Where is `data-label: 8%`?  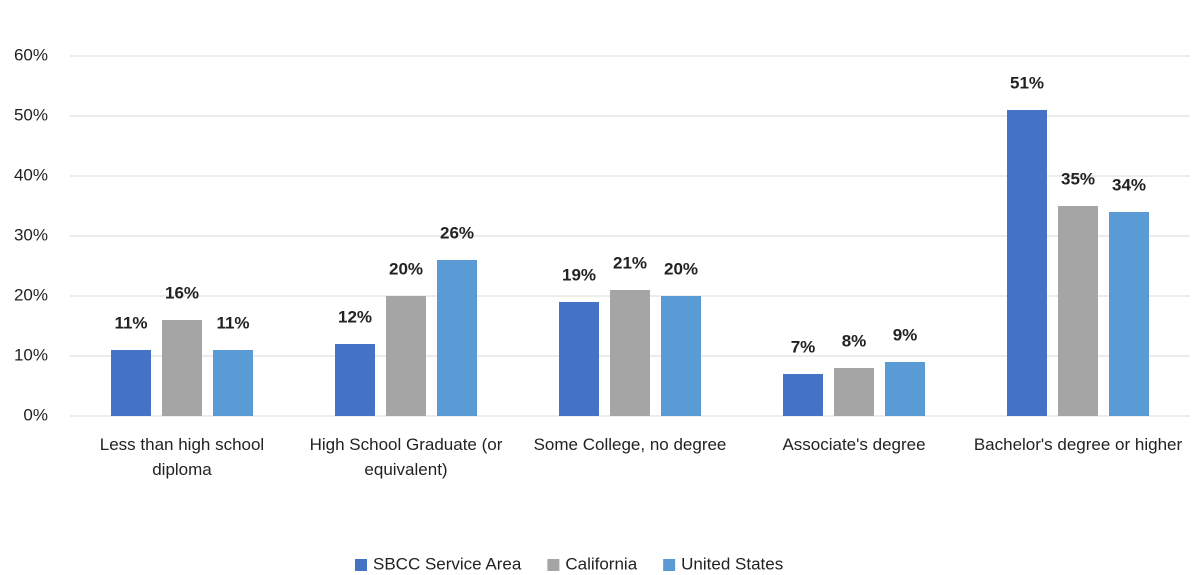
data-label: 8% is located at coordinates (854, 340).